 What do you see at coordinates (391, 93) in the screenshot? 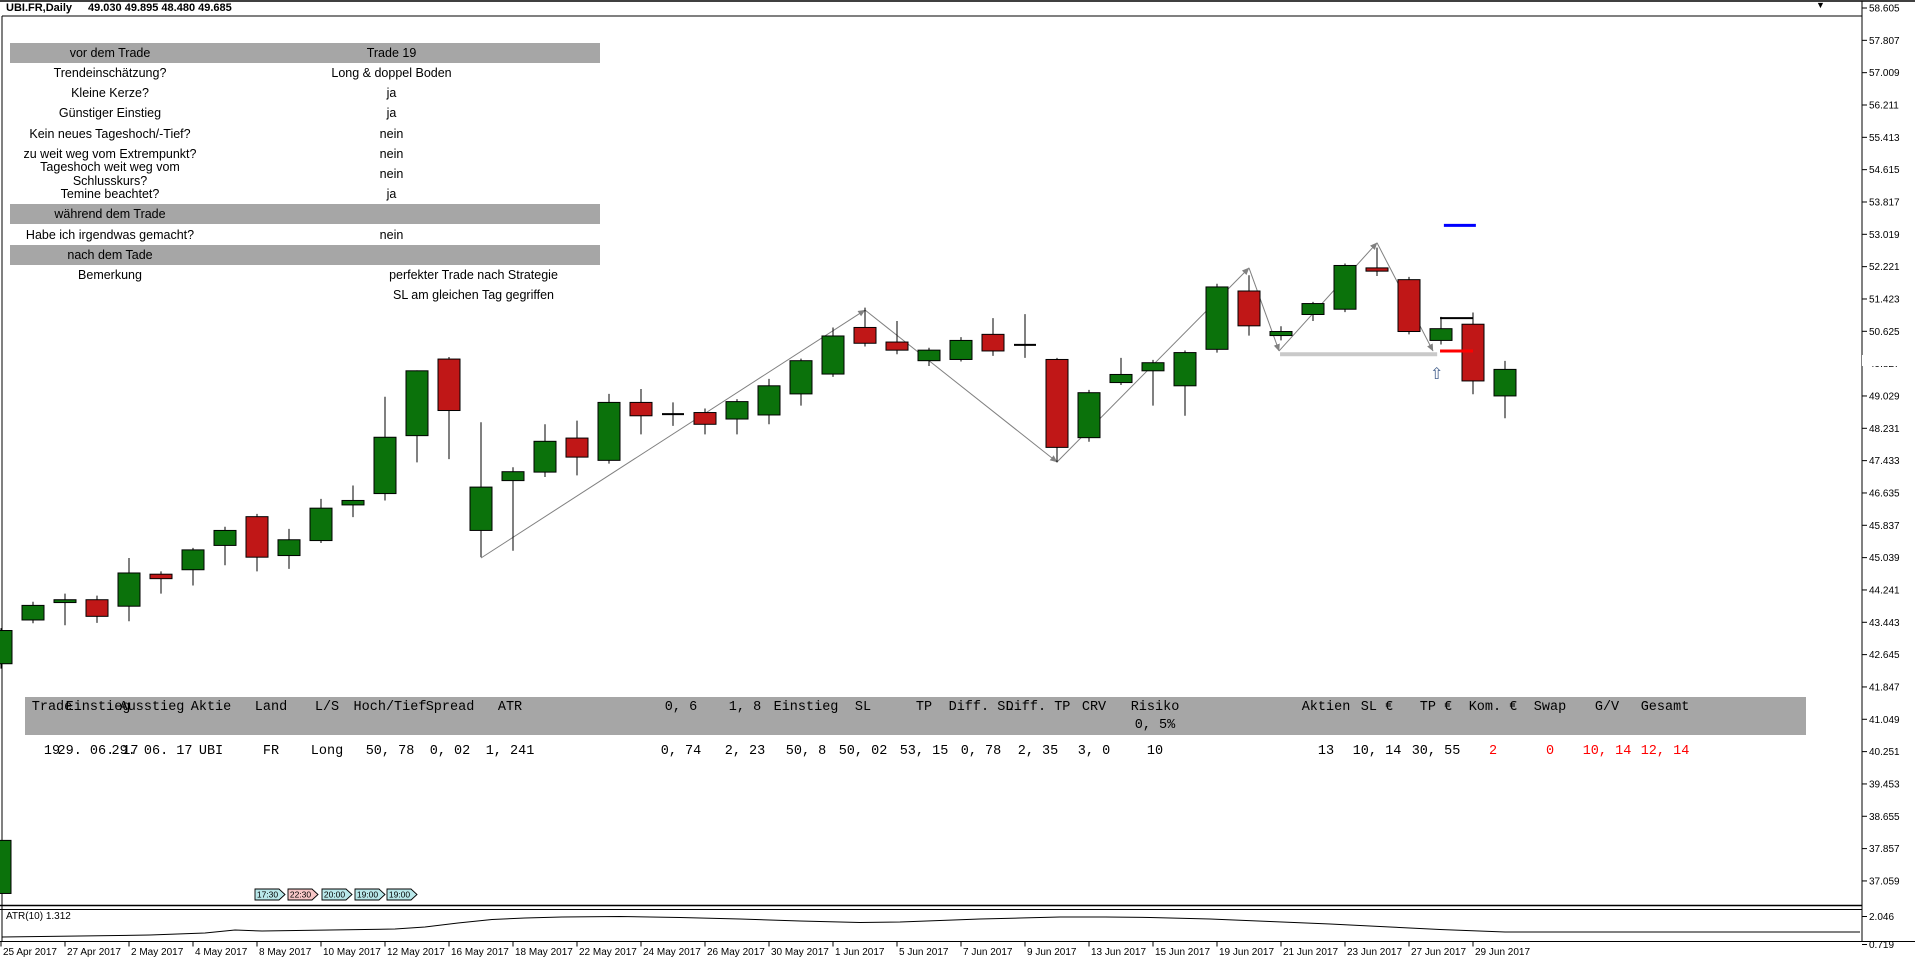
I see `checklist-value: ja` at bounding box center [391, 93].